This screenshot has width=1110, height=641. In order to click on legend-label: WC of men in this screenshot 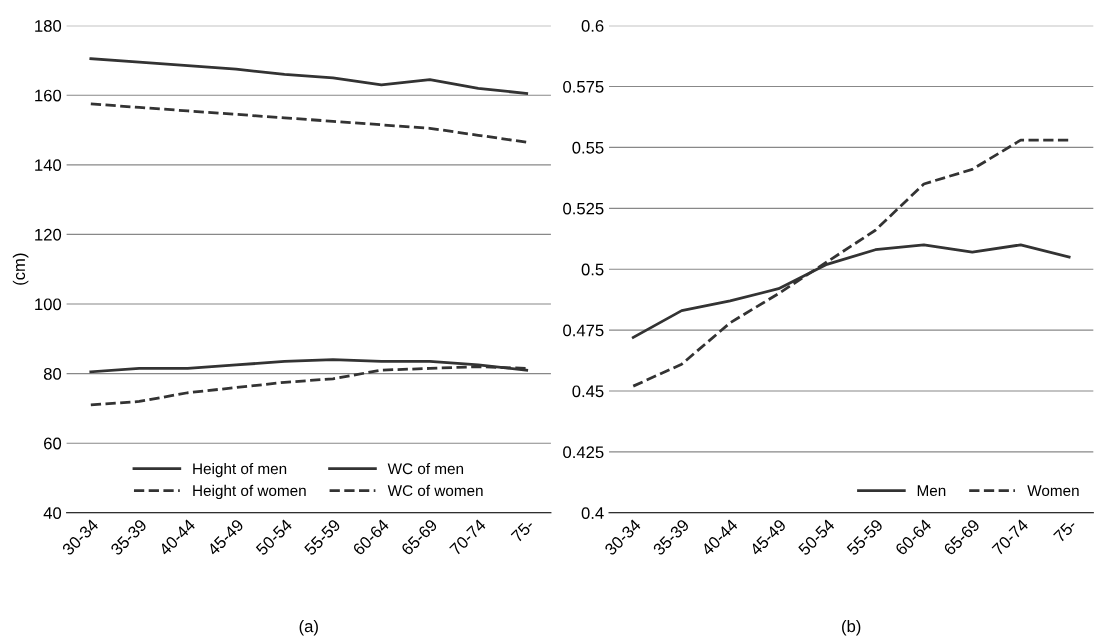, I will do `click(425, 468)`.